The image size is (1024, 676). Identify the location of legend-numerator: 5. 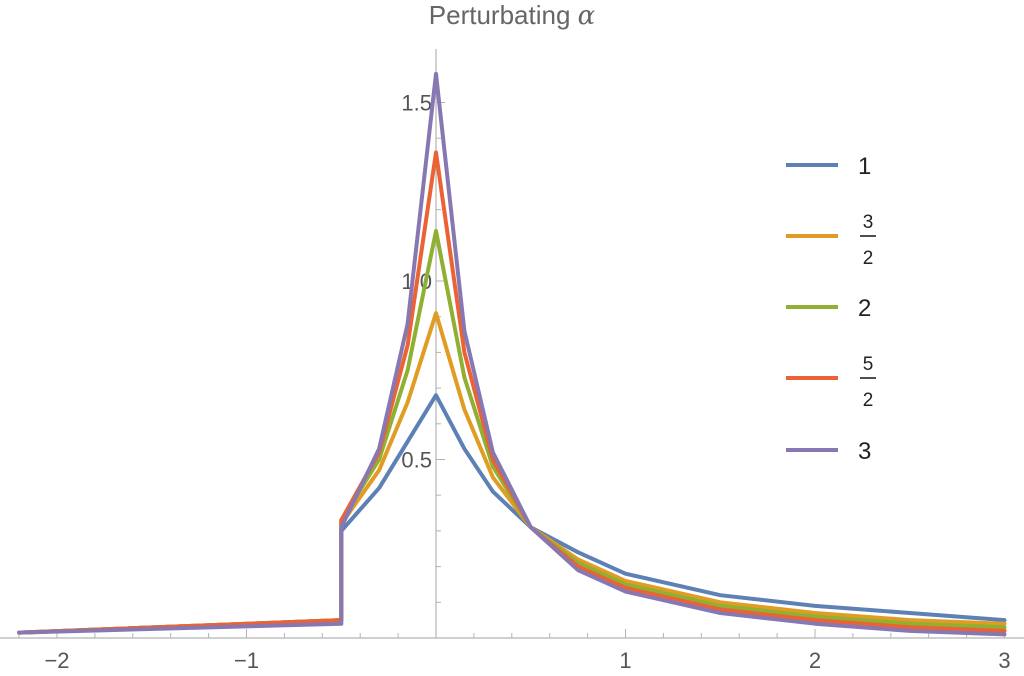
(868, 364).